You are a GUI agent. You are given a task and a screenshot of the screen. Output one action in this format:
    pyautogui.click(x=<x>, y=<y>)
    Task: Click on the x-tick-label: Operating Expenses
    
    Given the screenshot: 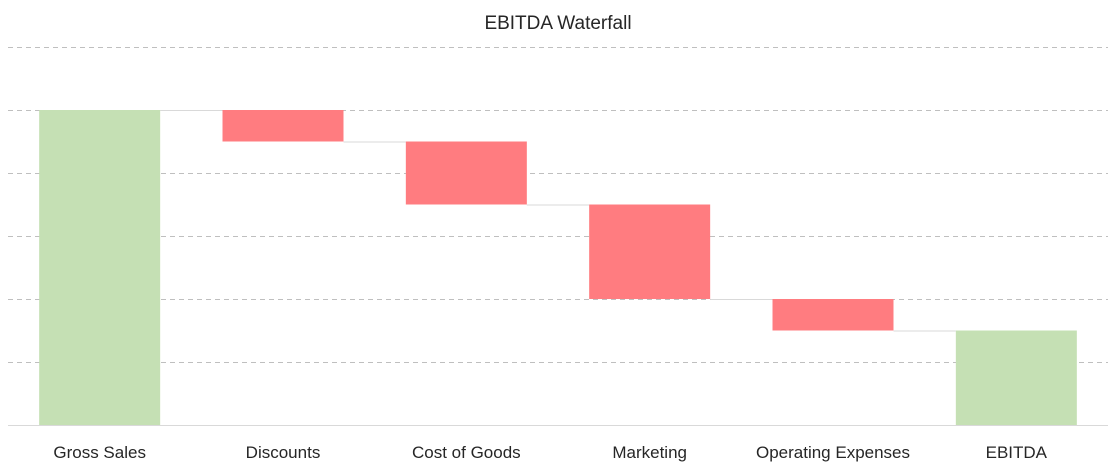 What is the action you would take?
    pyautogui.click(x=833, y=452)
    